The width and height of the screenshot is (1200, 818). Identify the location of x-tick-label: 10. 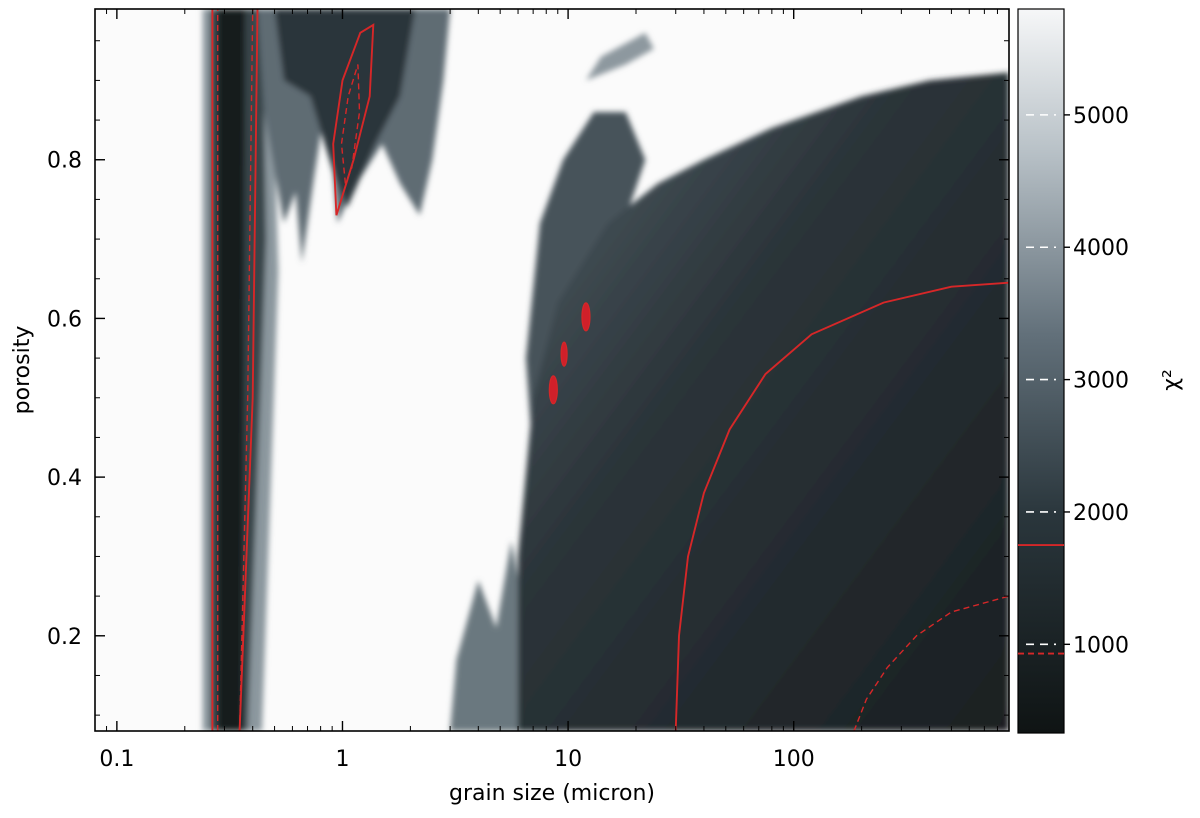
(568, 759).